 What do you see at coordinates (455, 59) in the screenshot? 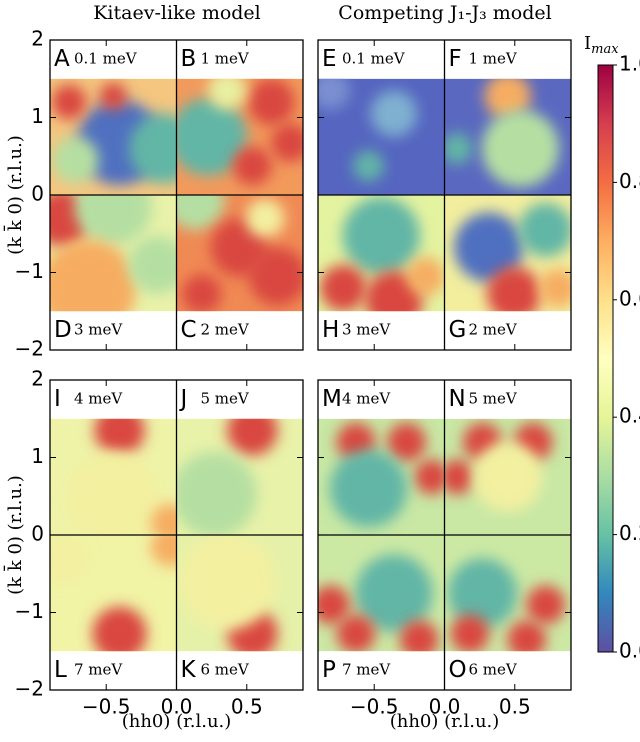
I see `panel-letter: F` at bounding box center [455, 59].